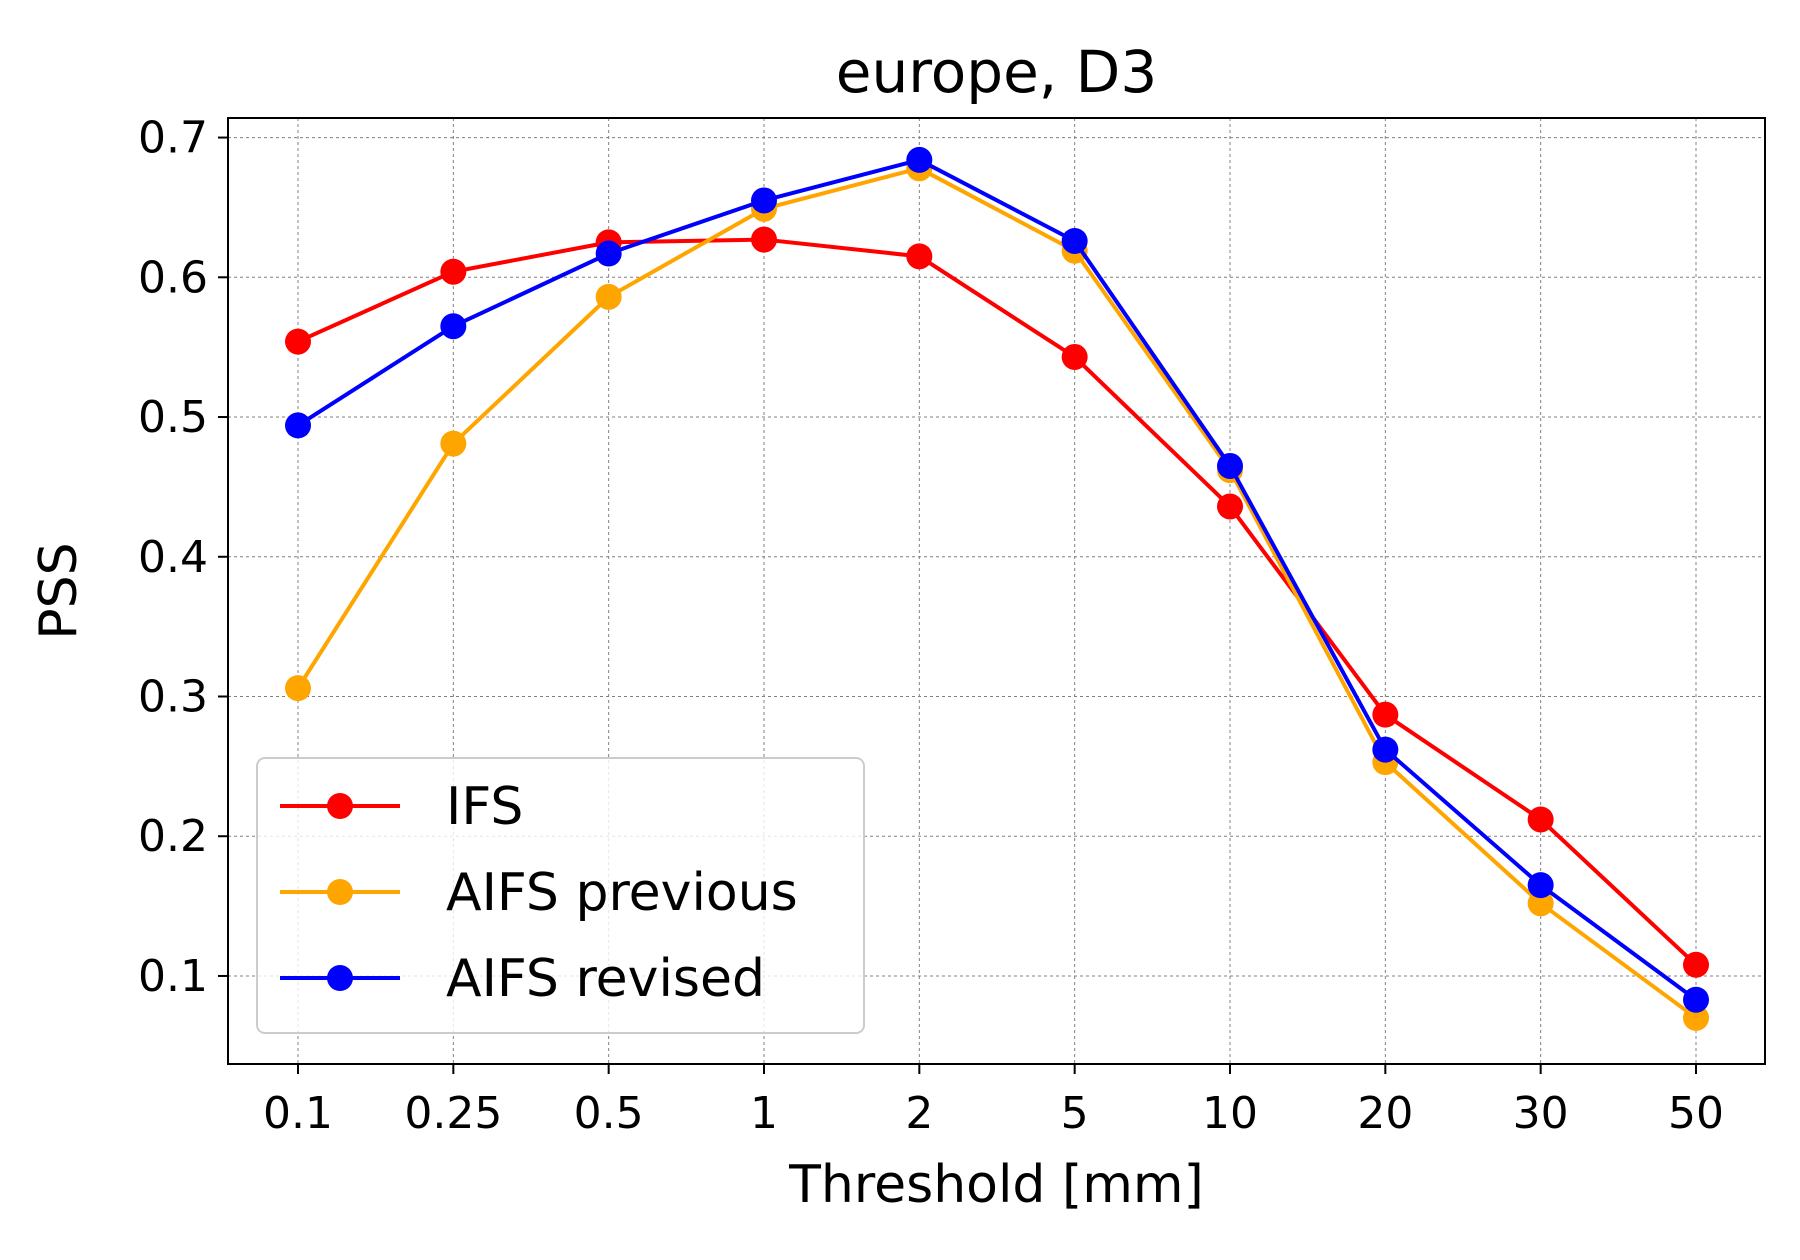 This screenshot has width=1800, height=1260. I want to click on x-axis-label: Threshold [mm], so click(996, 1185).